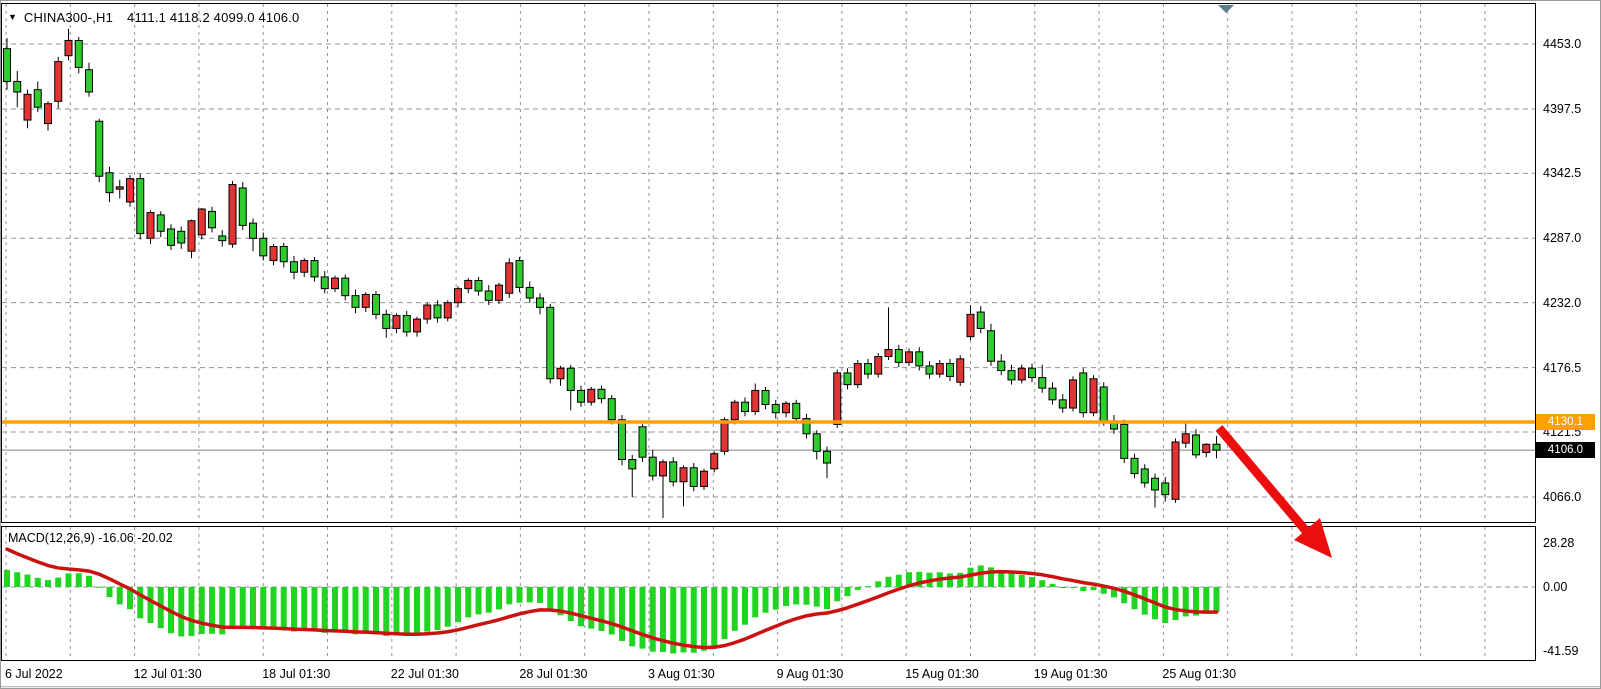  Describe the element at coordinates (12, 17) in the screenshot. I see `symbol-dropdown-icon: ▼` at that location.